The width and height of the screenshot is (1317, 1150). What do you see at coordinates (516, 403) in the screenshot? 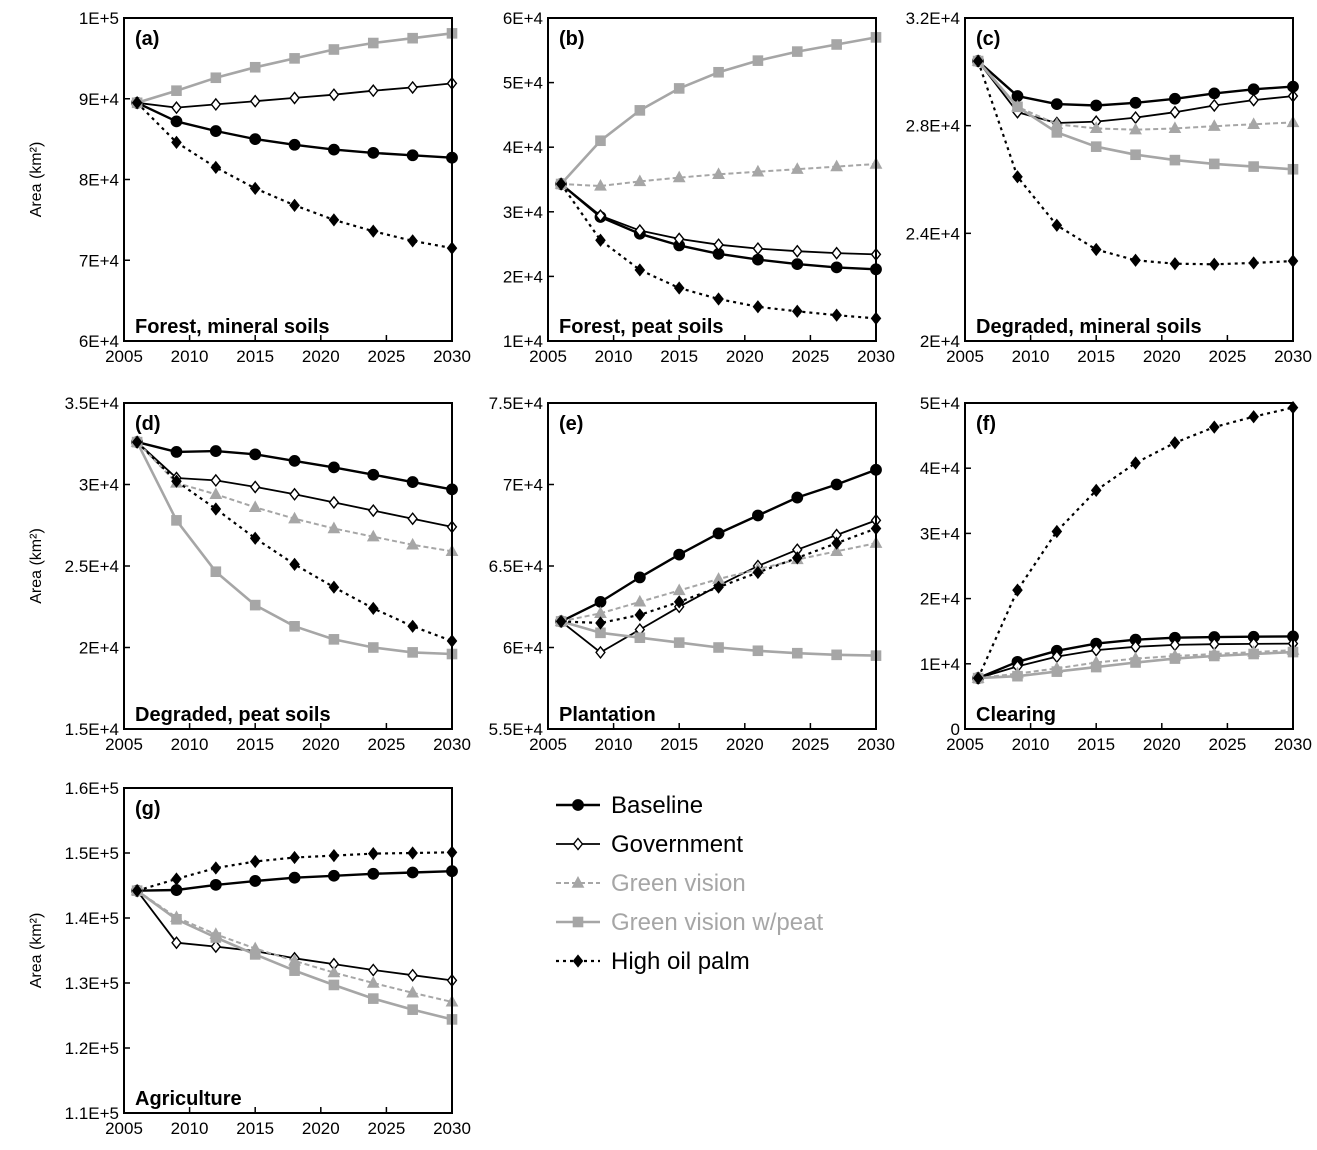
I see `y-tick-label: 7.5E+4` at bounding box center [516, 403].